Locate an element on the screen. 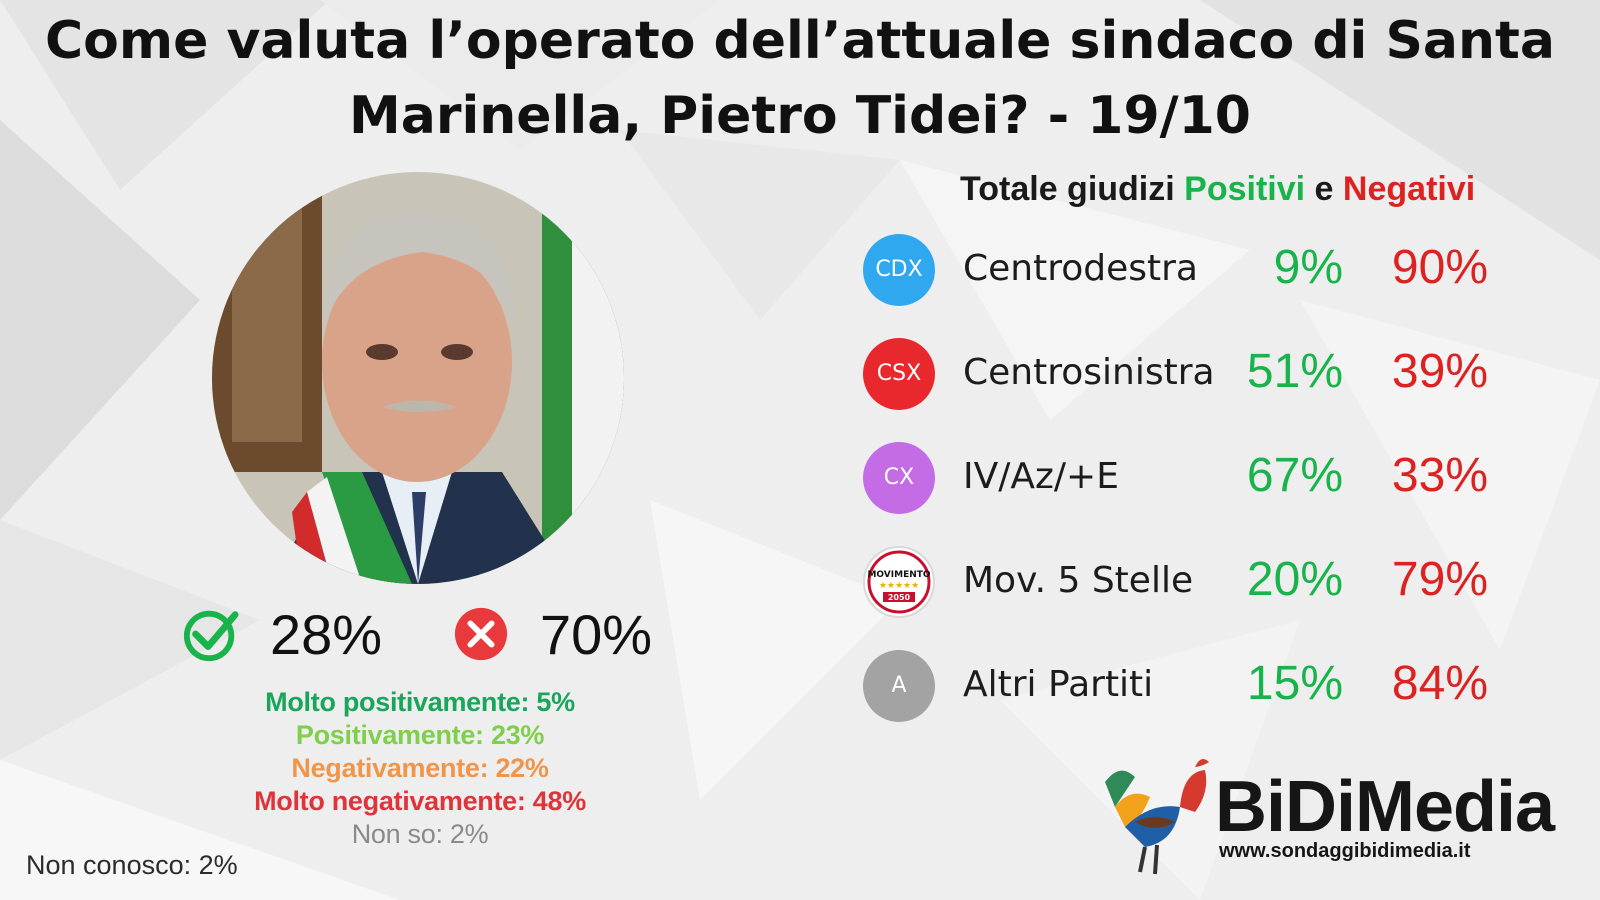  total-negative-value: 70% is located at coordinates (596, 634).